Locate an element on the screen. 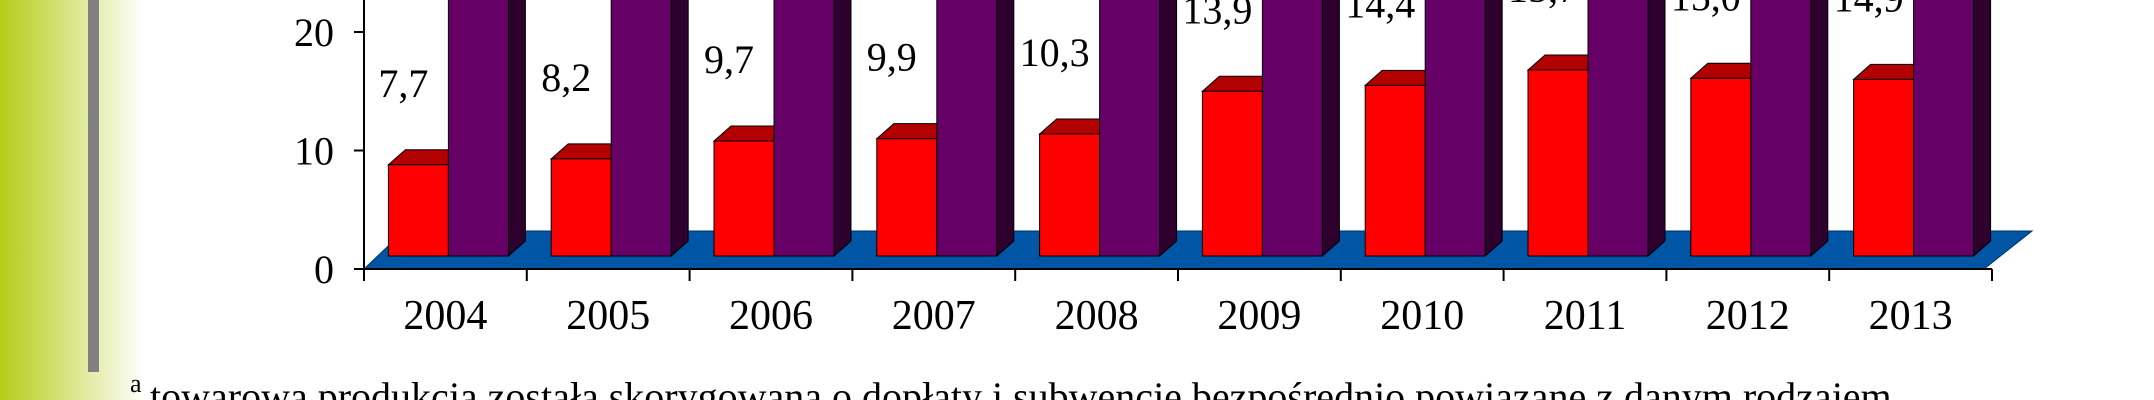 This screenshot has width=2154, height=400. x-tick-label: 2006 is located at coordinates (771, 316).